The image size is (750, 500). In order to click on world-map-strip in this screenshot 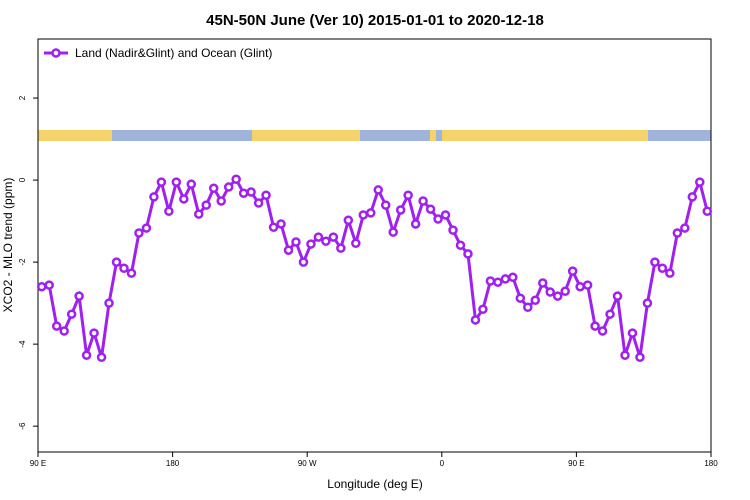, I will do `click(374, 135)`.